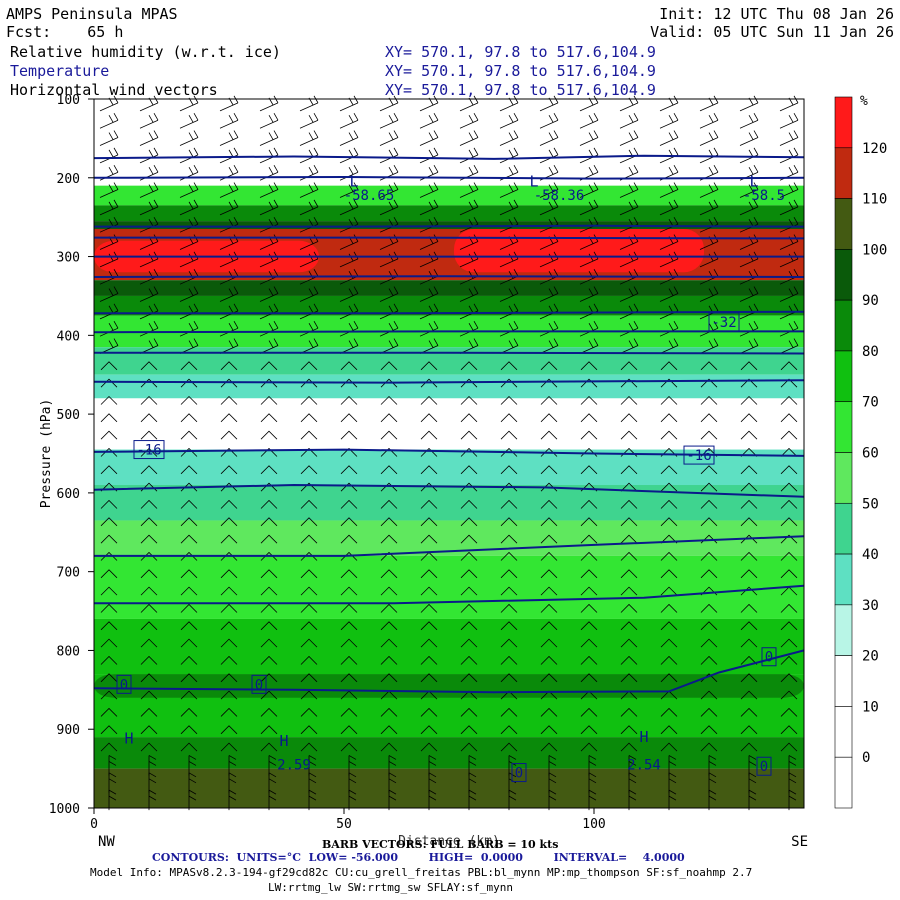  Describe the element at coordinates (68, 336) in the screenshot. I see `y-tick-label: 400` at that location.